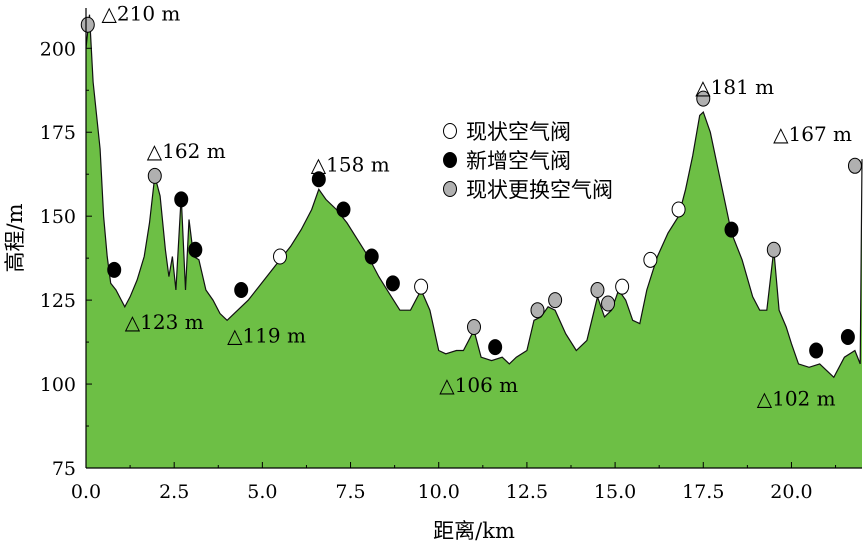 The width and height of the screenshot is (865, 549). I want to click on x-tick-label: 15.0, so click(615, 492).